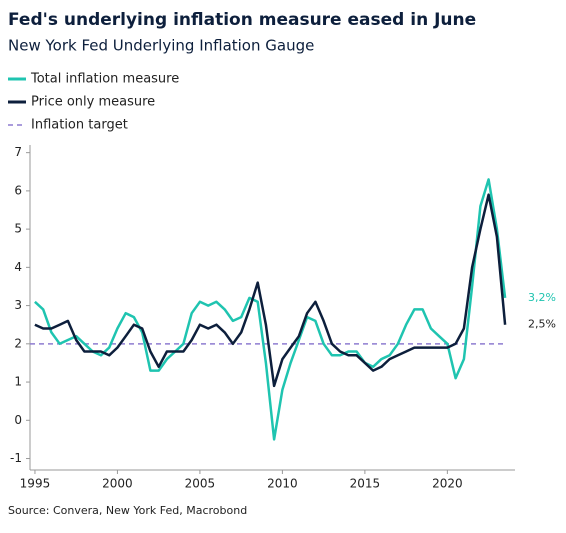 The width and height of the screenshot is (566, 533). Describe the element at coordinates (365, 484) in the screenshot. I see `x-tick-label: 2015` at that location.